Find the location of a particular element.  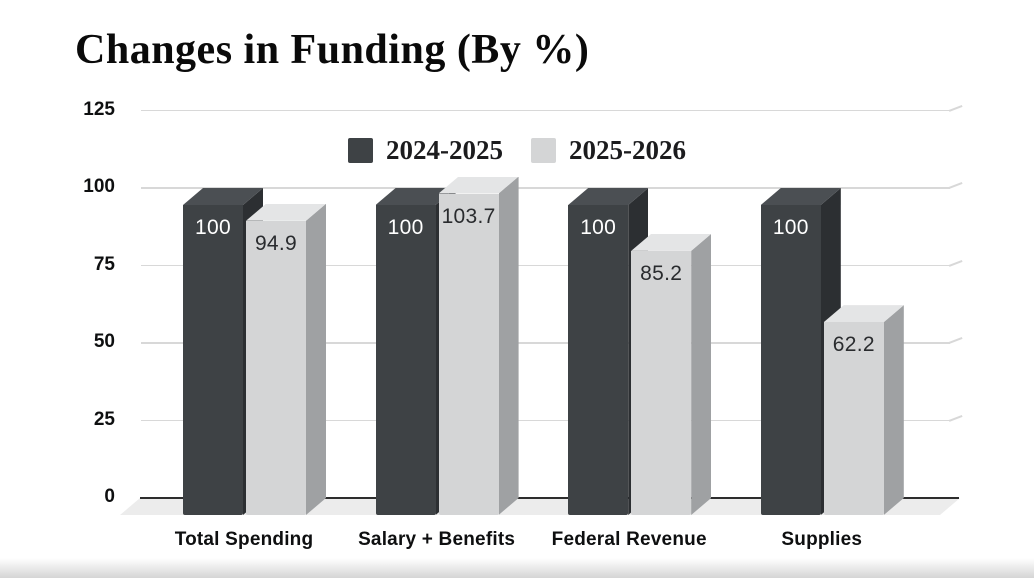

bar-2024-2025-federal-revenue-front is located at coordinates (598, 360).